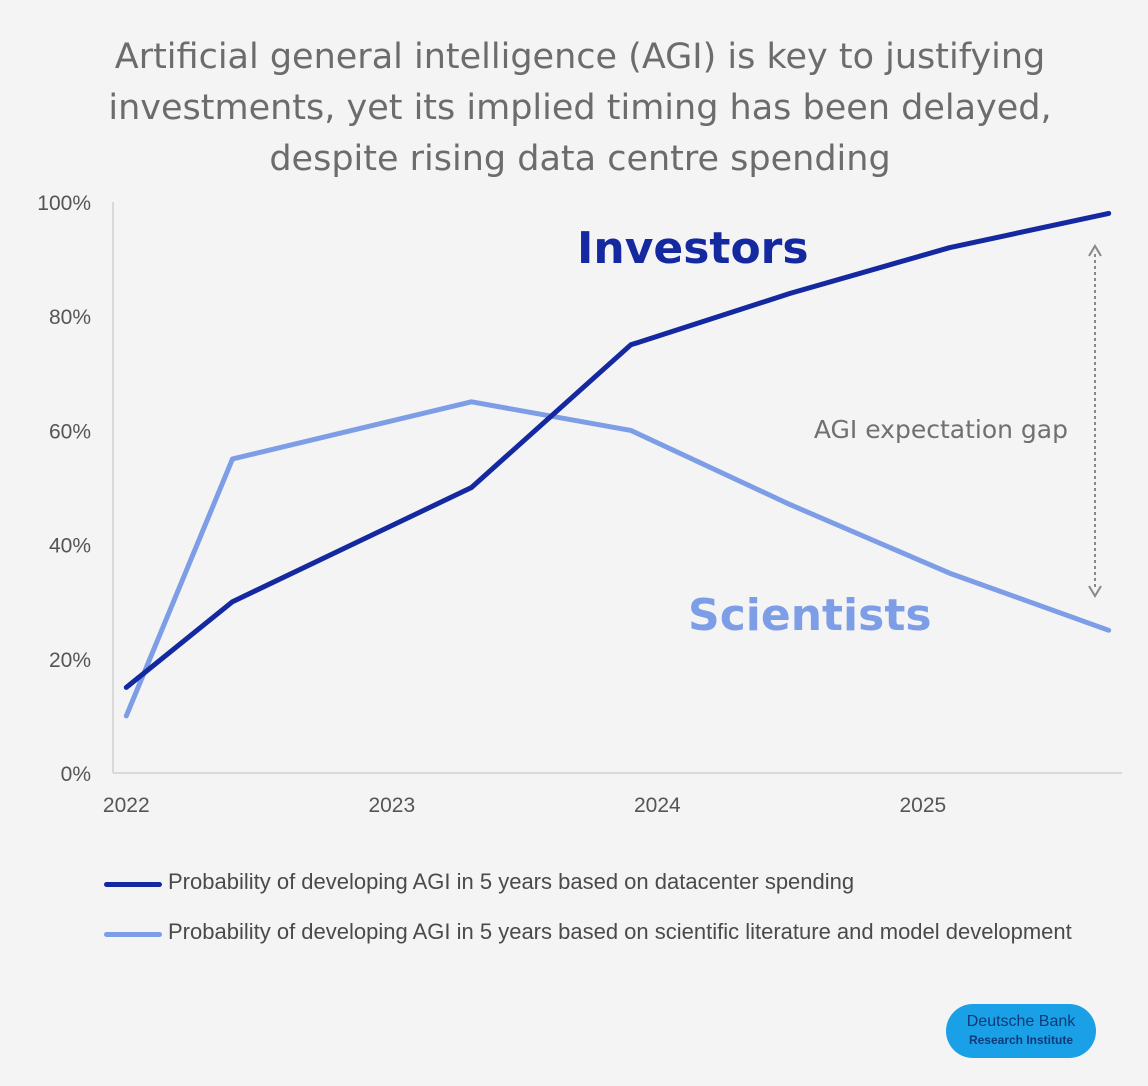  What do you see at coordinates (391, 805) in the screenshot?
I see `x-tick-label: 2023` at bounding box center [391, 805].